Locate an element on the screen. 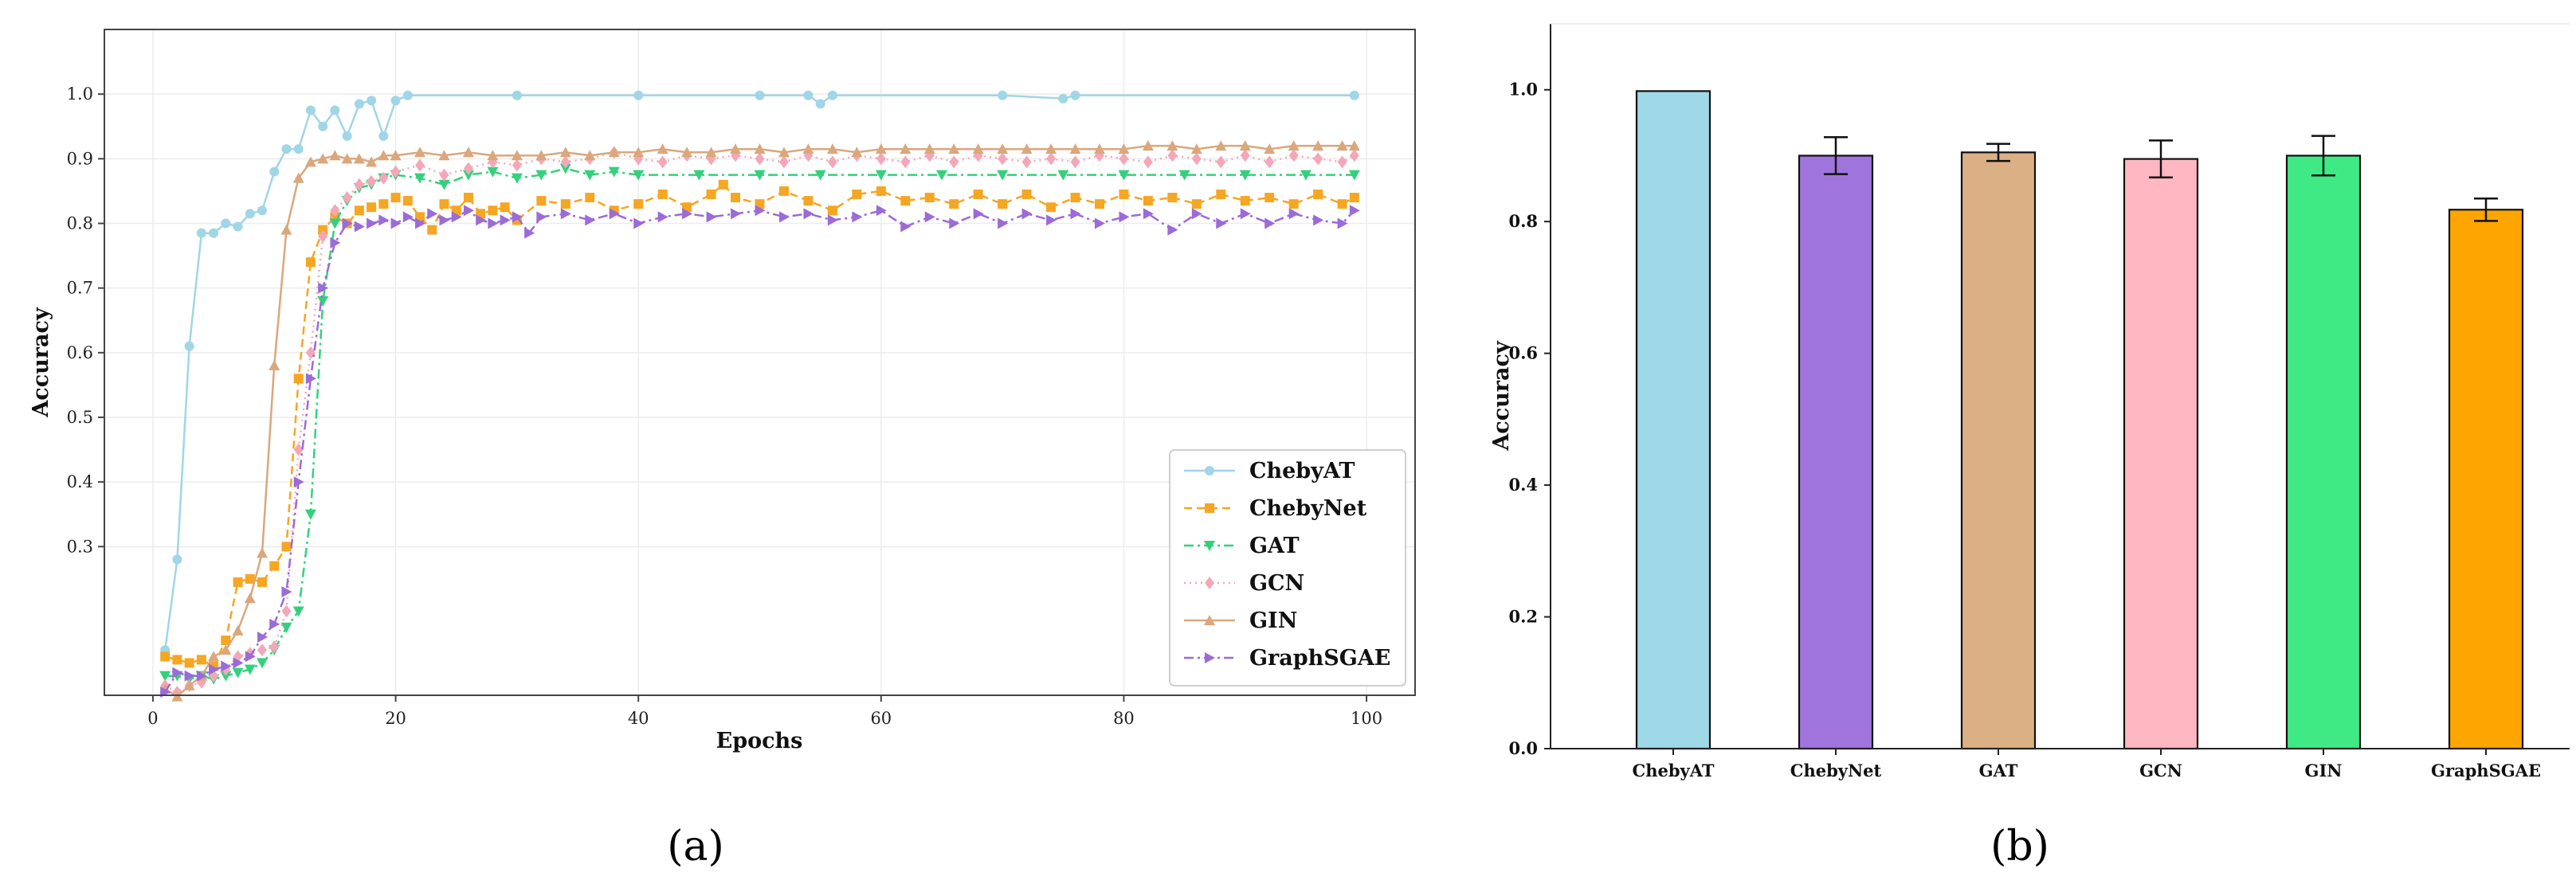 Image resolution: width=2576 pixels, height=892 pixels. bar-group-GIN is located at coordinates (2323, 442).